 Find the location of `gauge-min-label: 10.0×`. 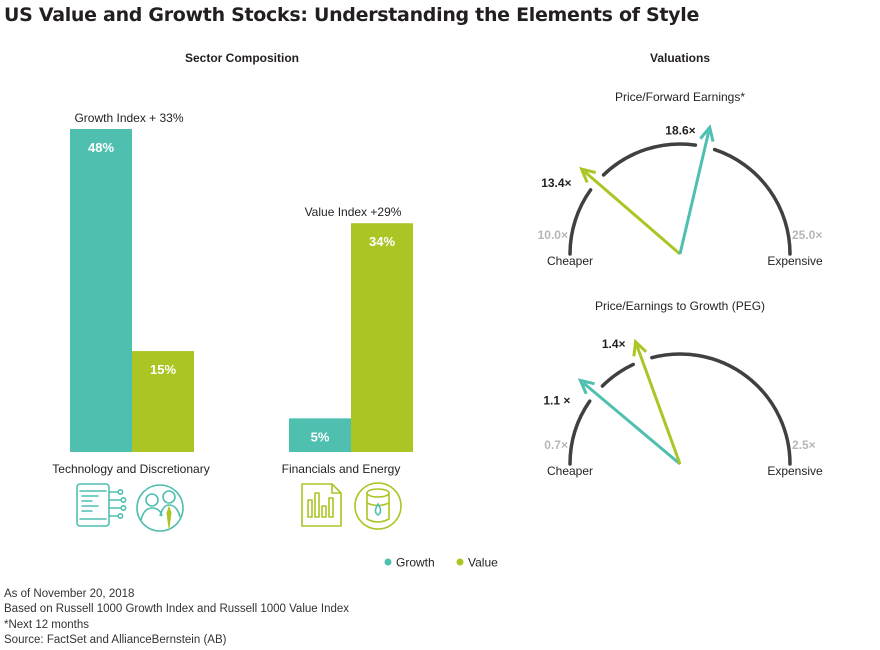

gauge-min-label: 10.0× is located at coordinates (553, 235).